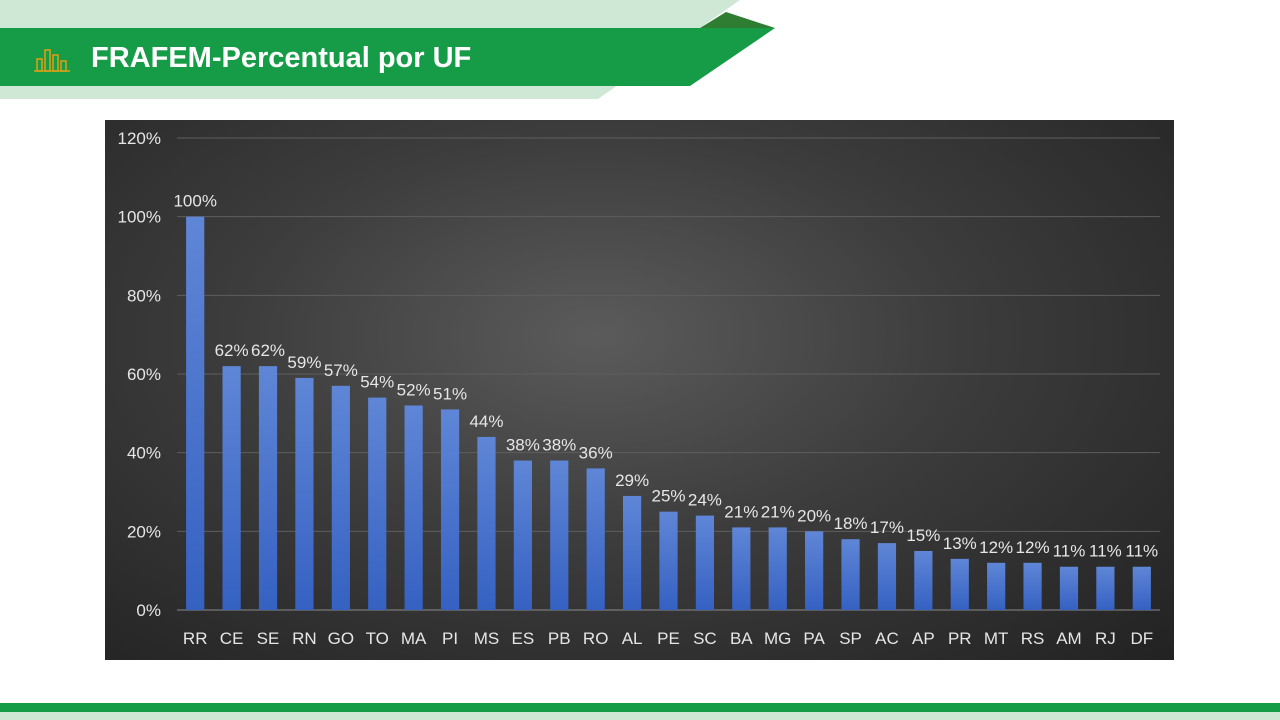 The height and width of the screenshot is (720, 1280). What do you see at coordinates (268, 638) in the screenshot?
I see `x-tick-label: SE` at bounding box center [268, 638].